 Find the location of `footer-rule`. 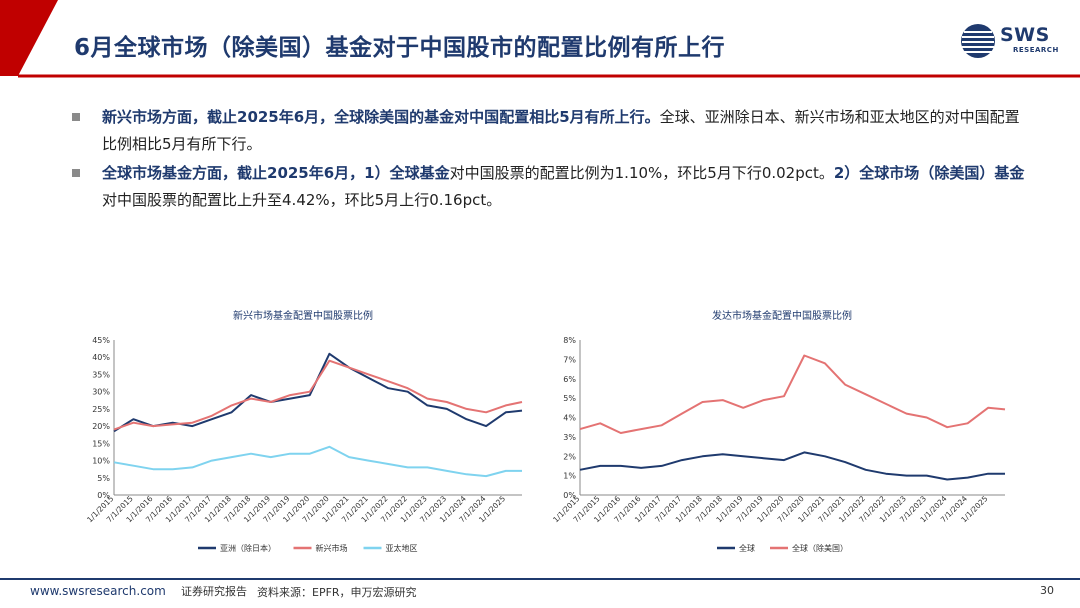

footer-rule is located at coordinates (540, 579).